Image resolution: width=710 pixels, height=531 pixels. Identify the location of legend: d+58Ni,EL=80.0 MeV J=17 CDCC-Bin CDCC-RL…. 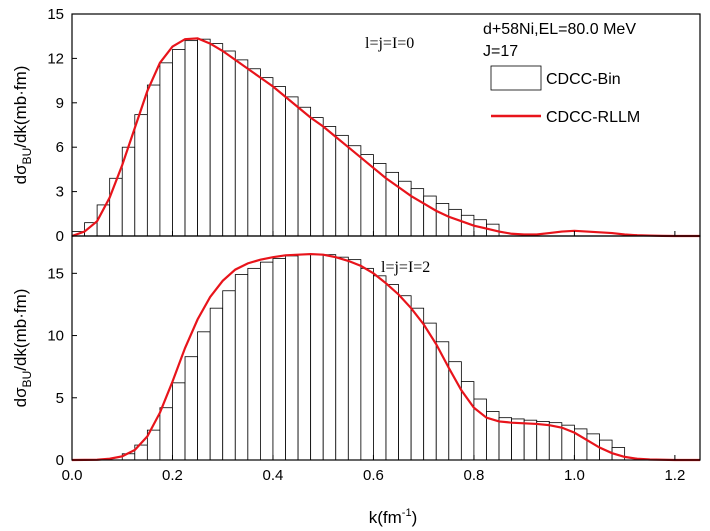
(561, 73).